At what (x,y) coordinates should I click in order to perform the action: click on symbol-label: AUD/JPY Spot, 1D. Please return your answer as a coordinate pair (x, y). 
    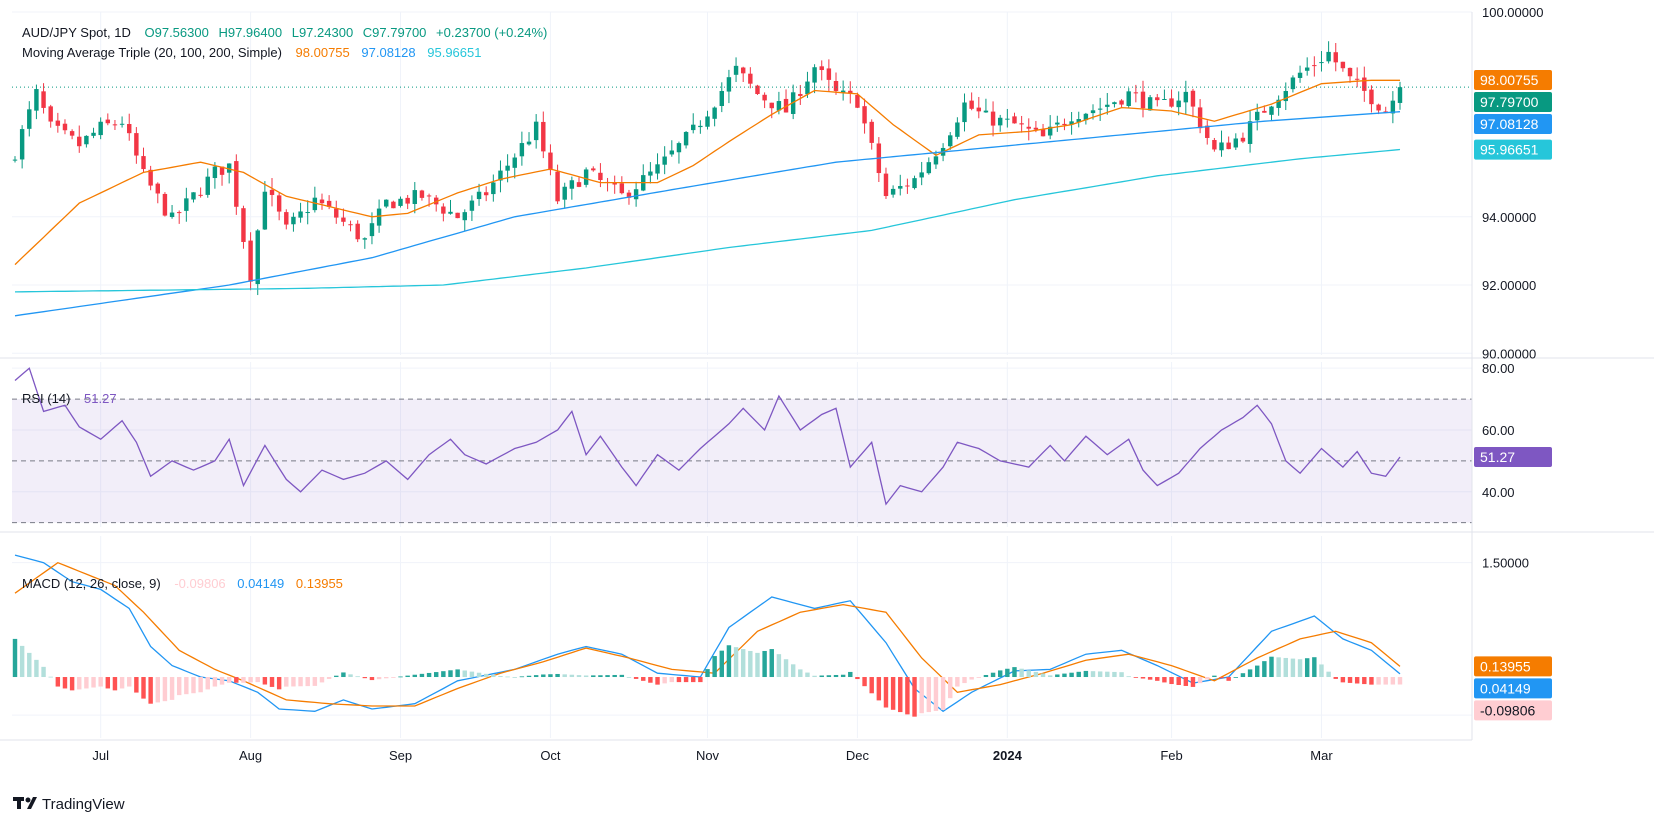
    Looking at the image, I should click on (76, 32).